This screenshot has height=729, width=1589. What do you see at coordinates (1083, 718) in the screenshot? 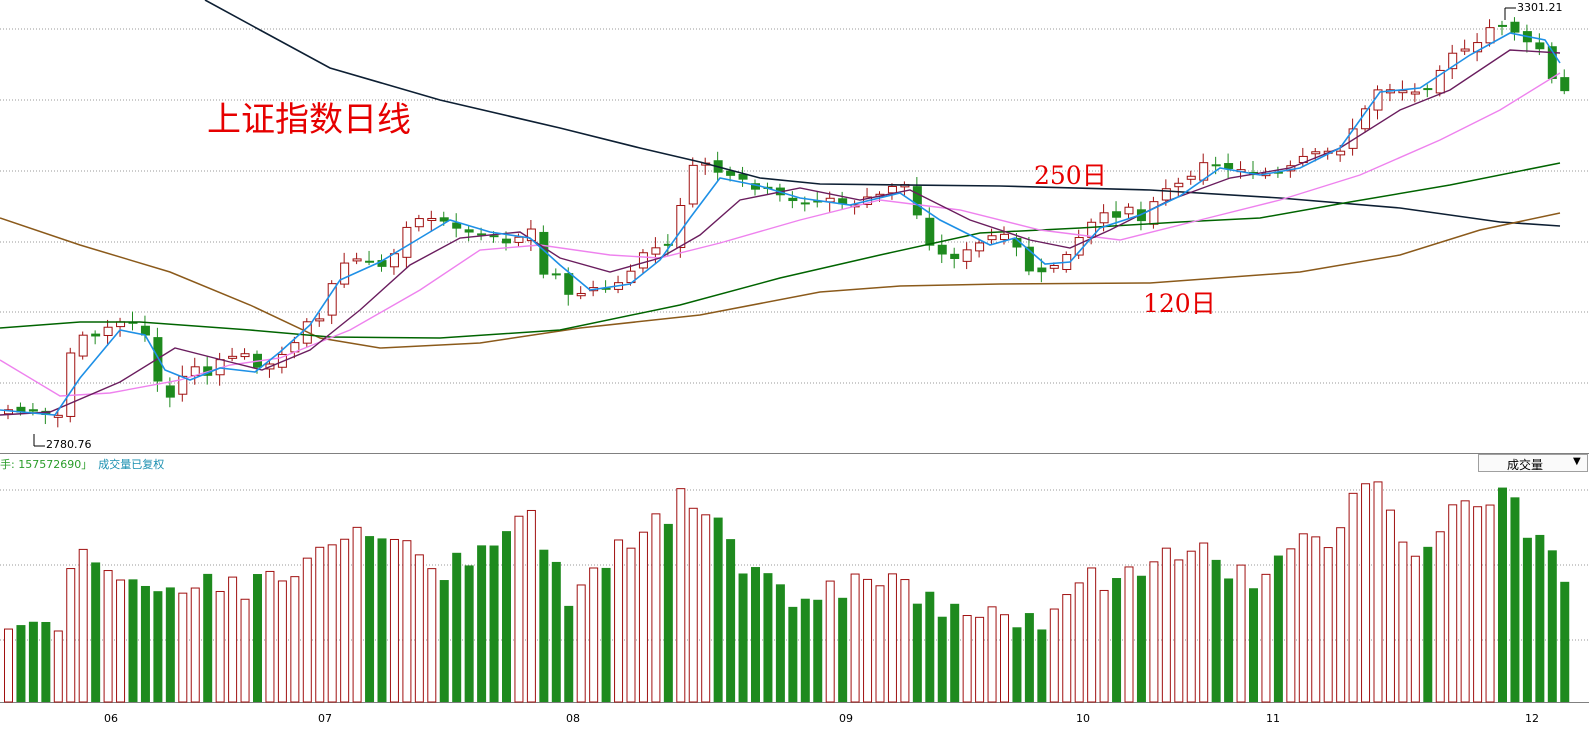
I see `x-tick-label: 10` at bounding box center [1083, 718].